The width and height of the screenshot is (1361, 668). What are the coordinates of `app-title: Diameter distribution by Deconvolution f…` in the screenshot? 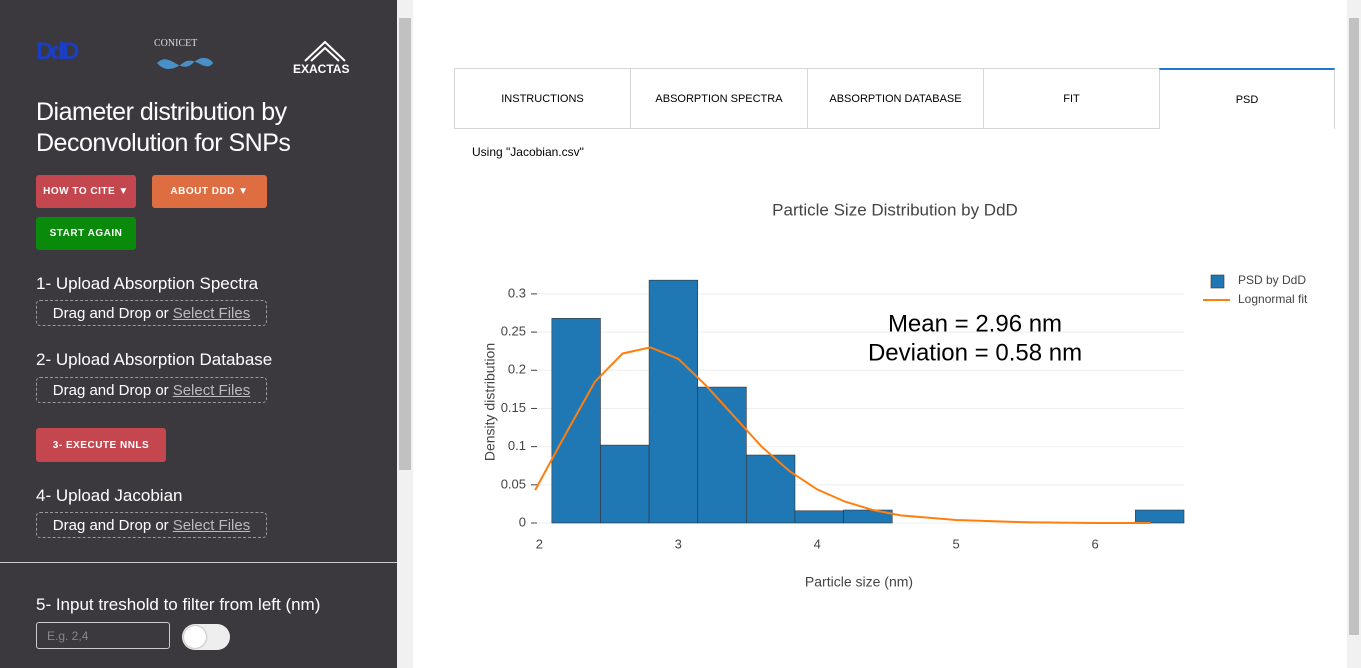 It's located at (163, 127).